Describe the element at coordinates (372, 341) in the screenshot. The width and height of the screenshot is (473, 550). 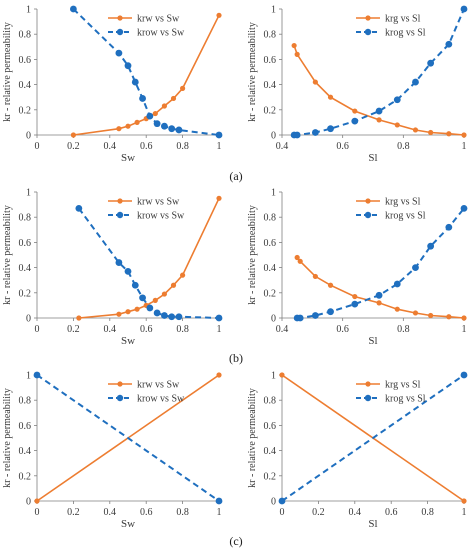
I see `x-axis-title: Sl` at that location.